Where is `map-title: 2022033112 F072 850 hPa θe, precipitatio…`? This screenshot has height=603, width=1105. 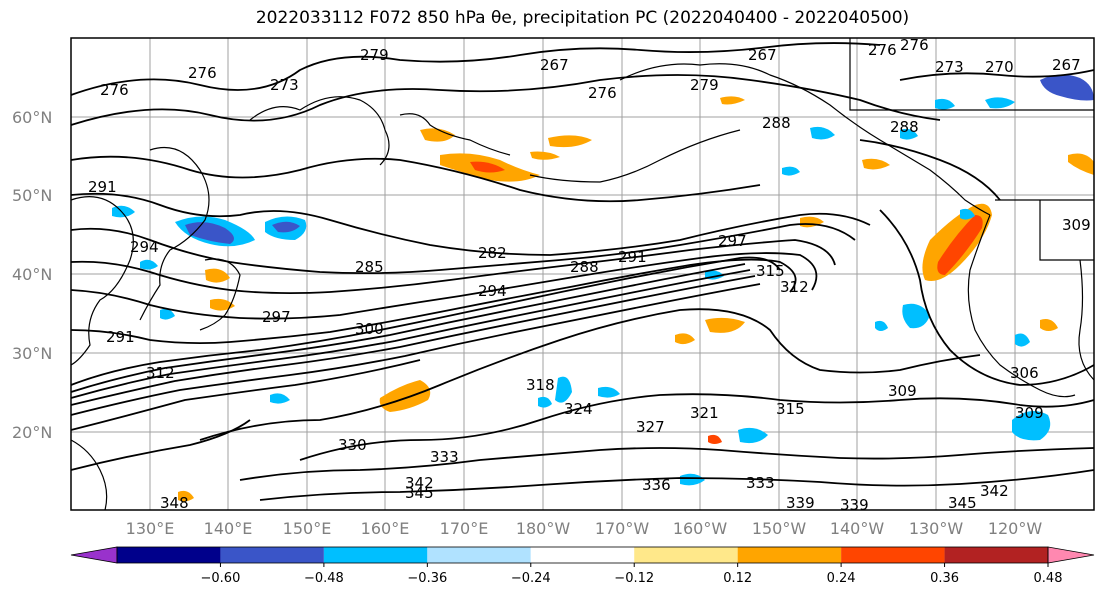 map-title: 2022033112 F072 850 hPa θe, precipitatio… is located at coordinates (582, 18).